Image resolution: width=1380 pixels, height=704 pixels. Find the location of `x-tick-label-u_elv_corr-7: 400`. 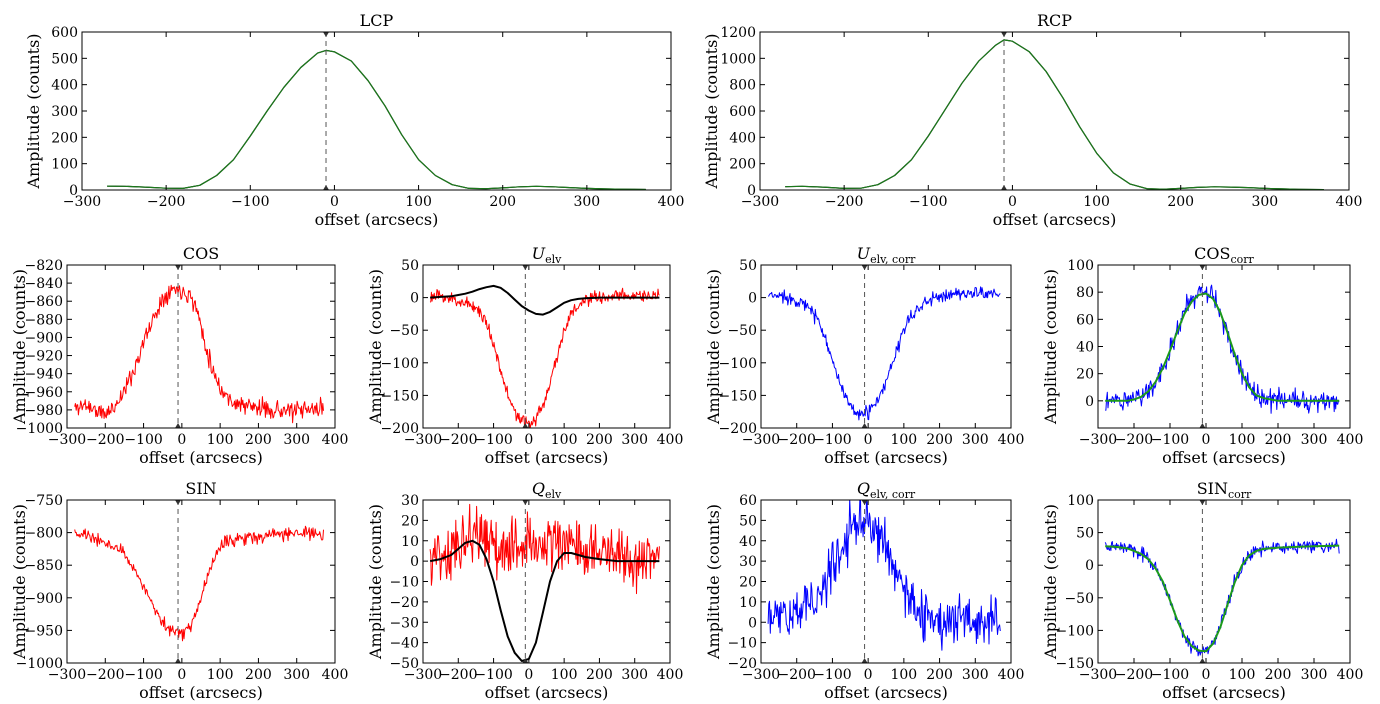

x-tick-label-u_elv_corr-7: 400 is located at coordinates (1011, 440).